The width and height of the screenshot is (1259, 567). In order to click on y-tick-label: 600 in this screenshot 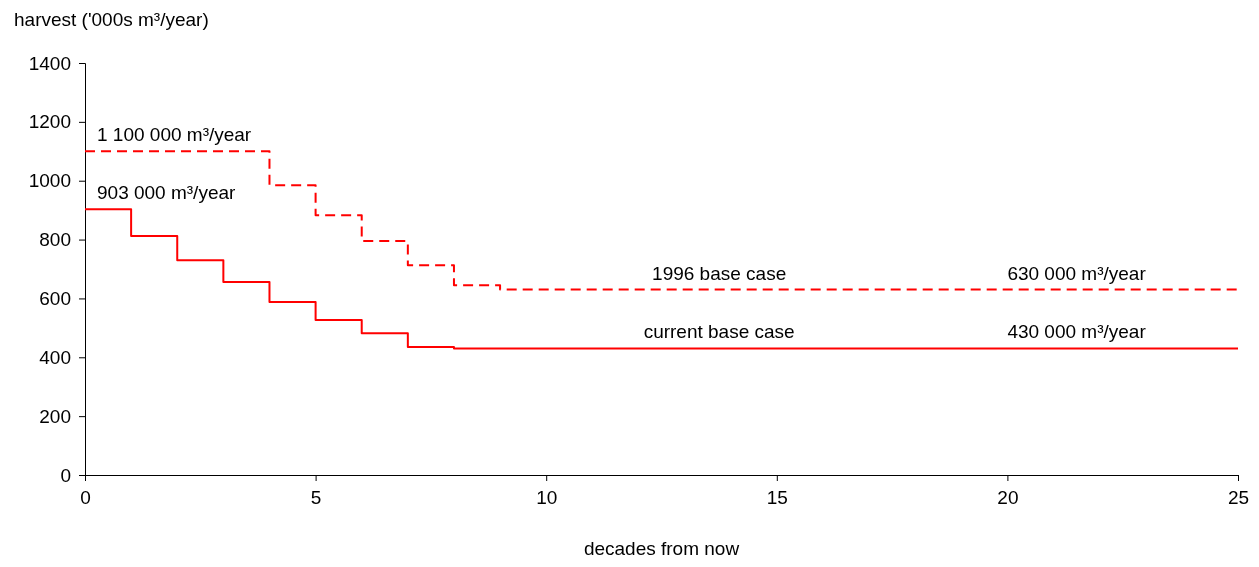, I will do `click(55, 299)`.